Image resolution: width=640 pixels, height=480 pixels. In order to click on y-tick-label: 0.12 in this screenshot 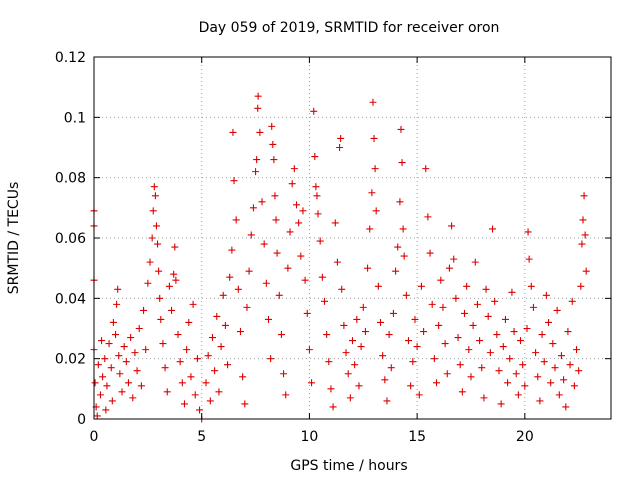, I will do `click(70, 58)`.